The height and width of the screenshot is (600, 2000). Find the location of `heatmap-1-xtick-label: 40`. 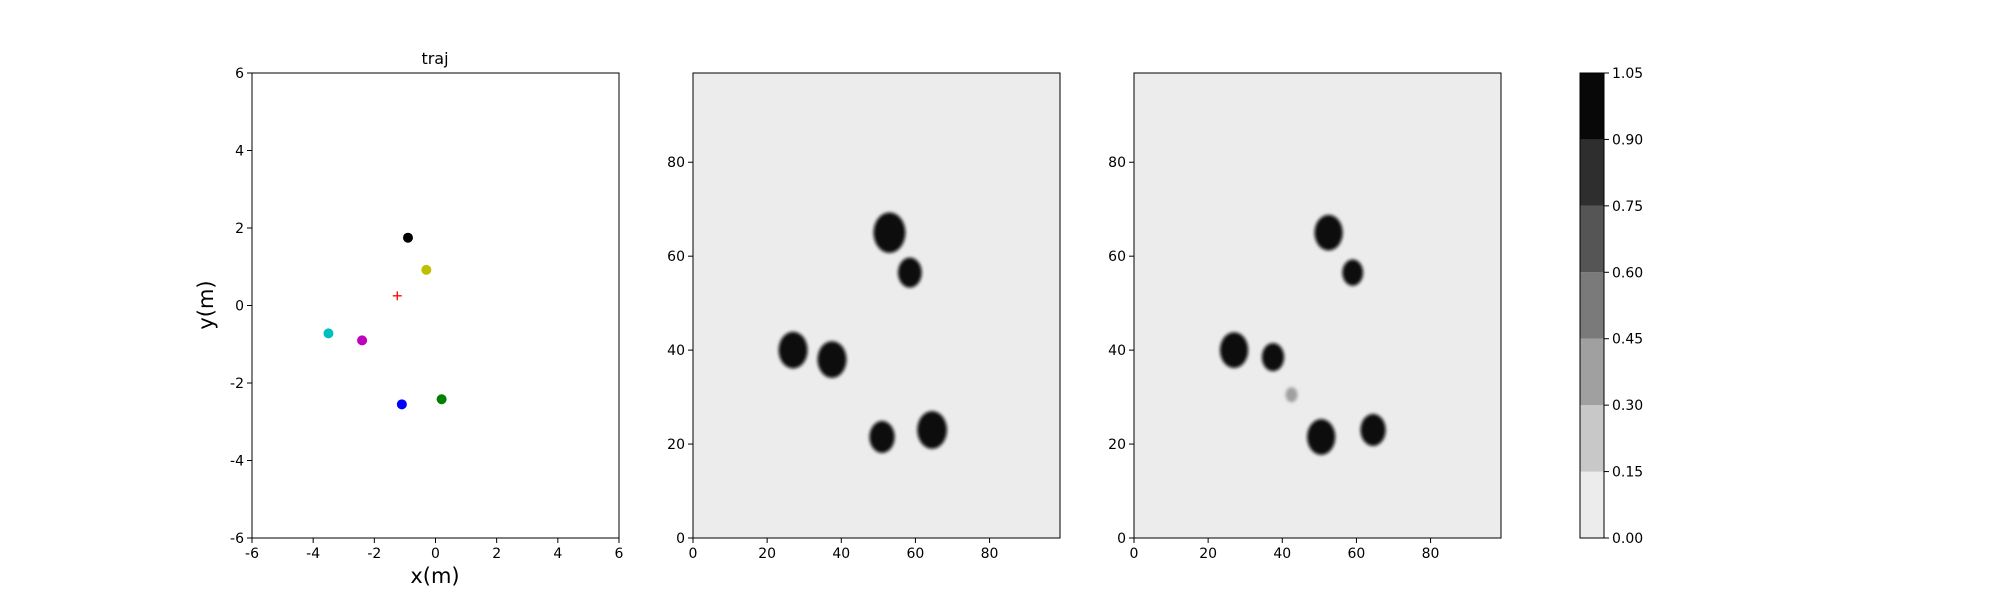

heatmap-1-xtick-label: 40 is located at coordinates (841, 554).